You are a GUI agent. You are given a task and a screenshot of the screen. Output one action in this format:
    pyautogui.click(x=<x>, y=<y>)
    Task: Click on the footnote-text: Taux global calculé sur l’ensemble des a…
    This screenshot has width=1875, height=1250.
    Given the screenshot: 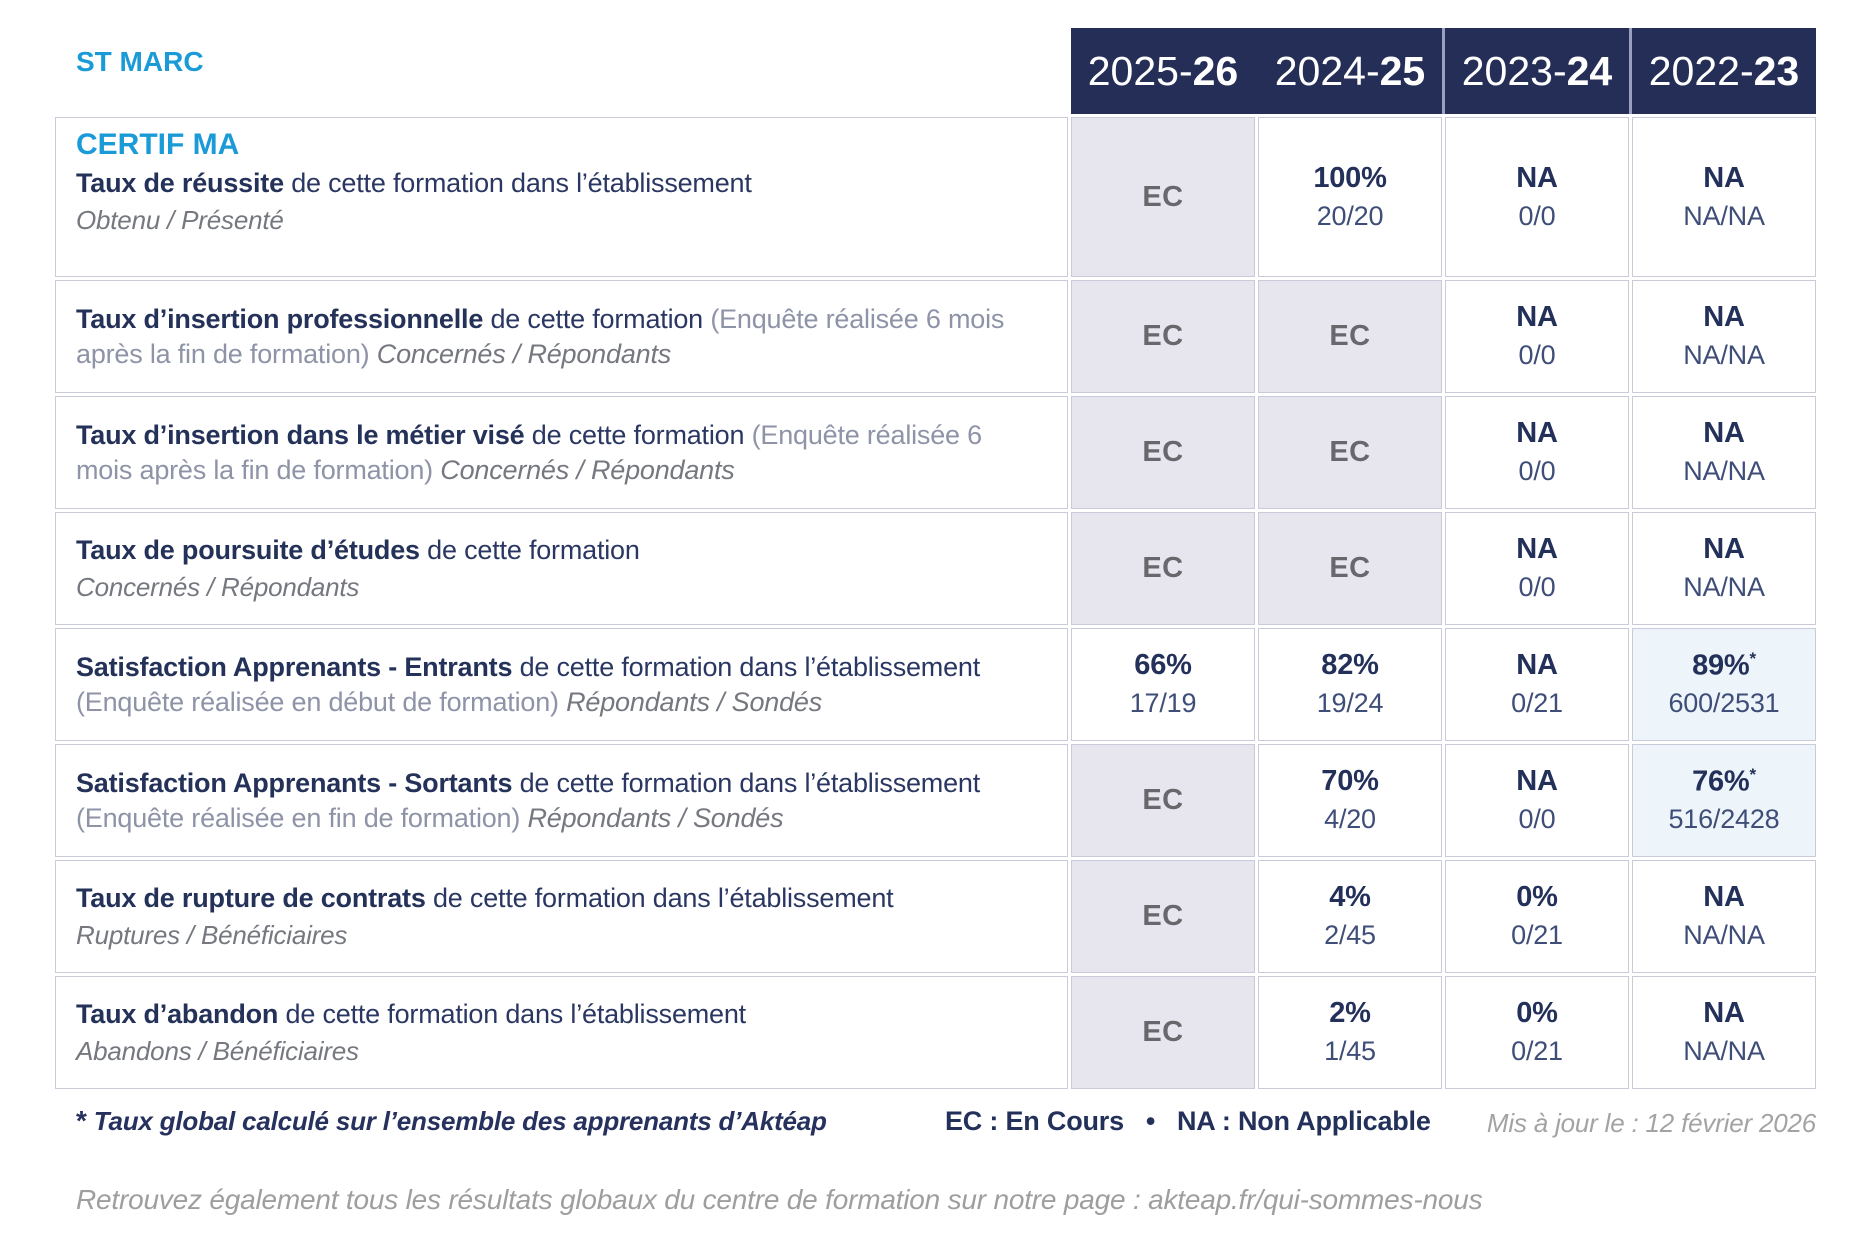 What is the action you would take?
    pyautogui.click(x=460, y=1121)
    